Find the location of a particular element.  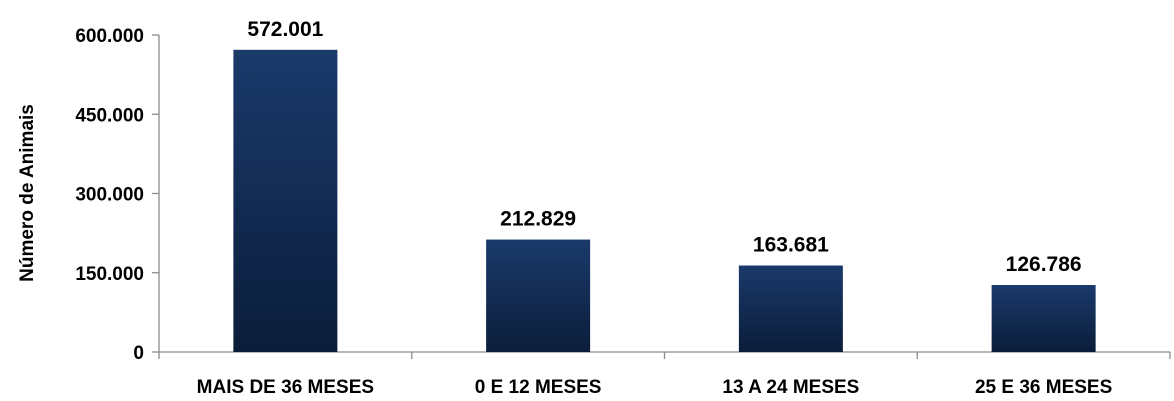

bar-value-label: 163.681 is located at coordinates (791, 245).